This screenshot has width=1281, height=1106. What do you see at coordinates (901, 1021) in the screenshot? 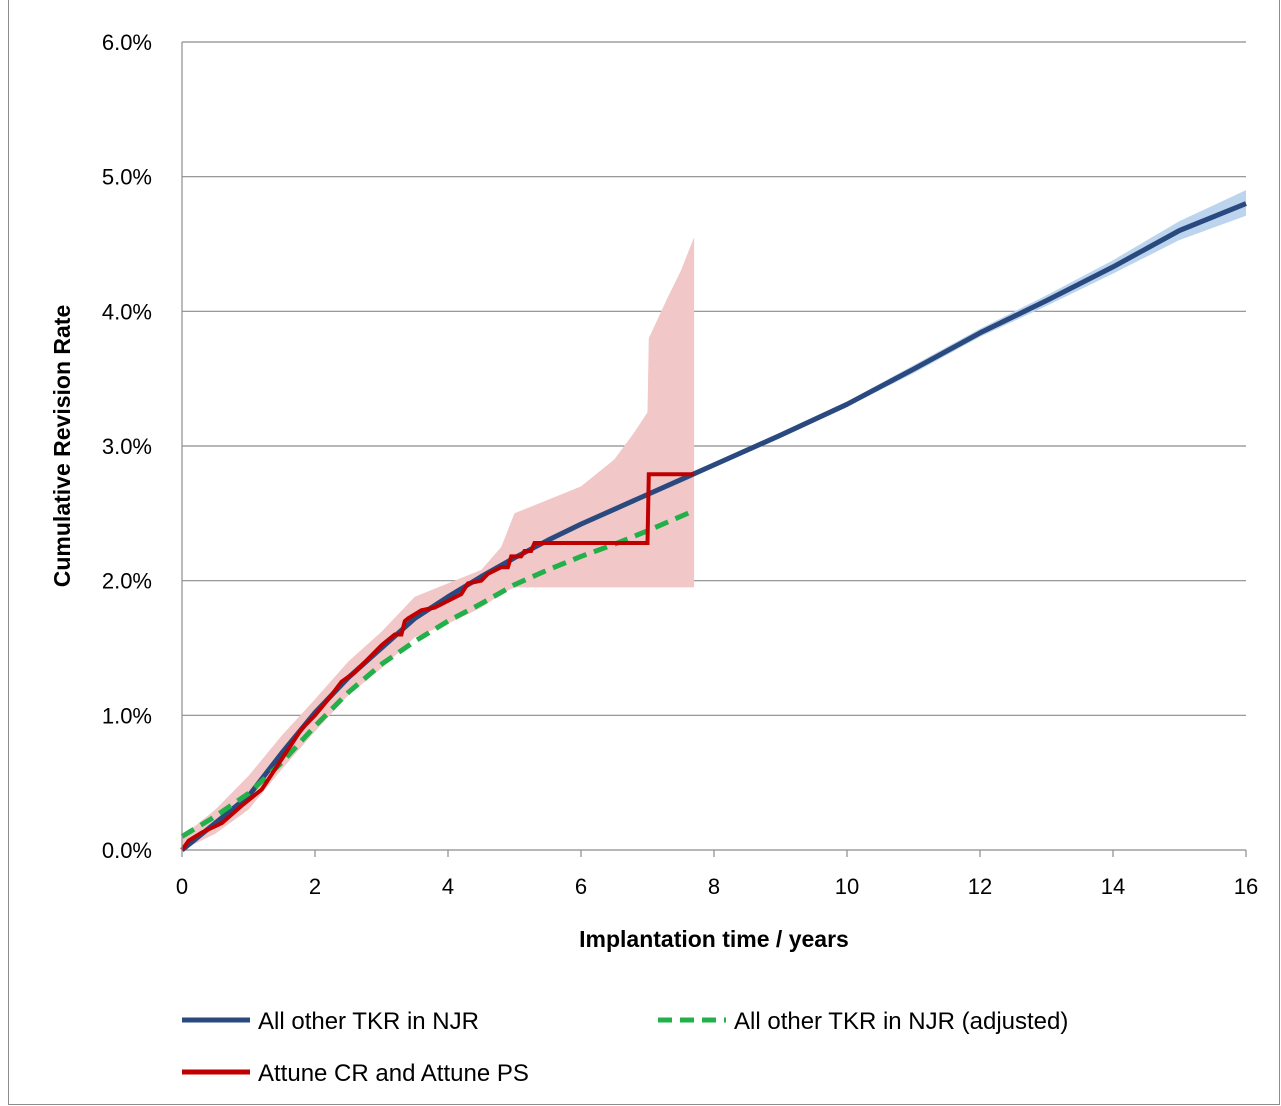
I see `legend-label-all-other-tkr-adjusted: All other TKR in NJR (adjusted)` at bounding box center [901, 1021].